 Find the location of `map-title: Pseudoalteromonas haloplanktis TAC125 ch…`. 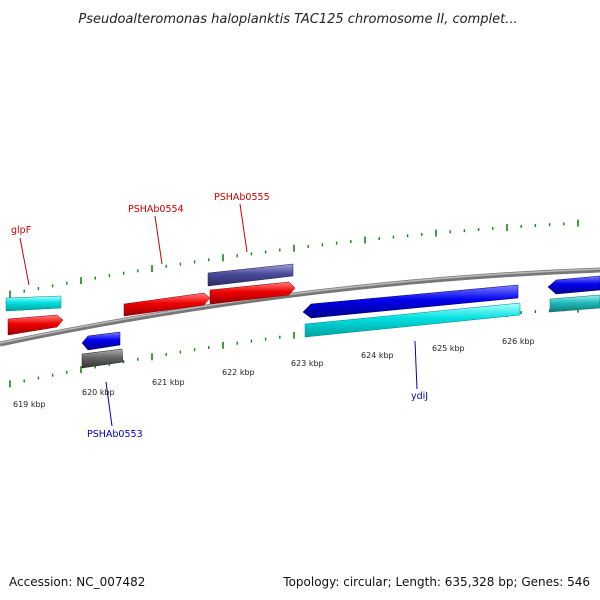

map-title: Pseudoalteromonas haloplanktis TAC125 ch… is located at coordinates (297, 19).